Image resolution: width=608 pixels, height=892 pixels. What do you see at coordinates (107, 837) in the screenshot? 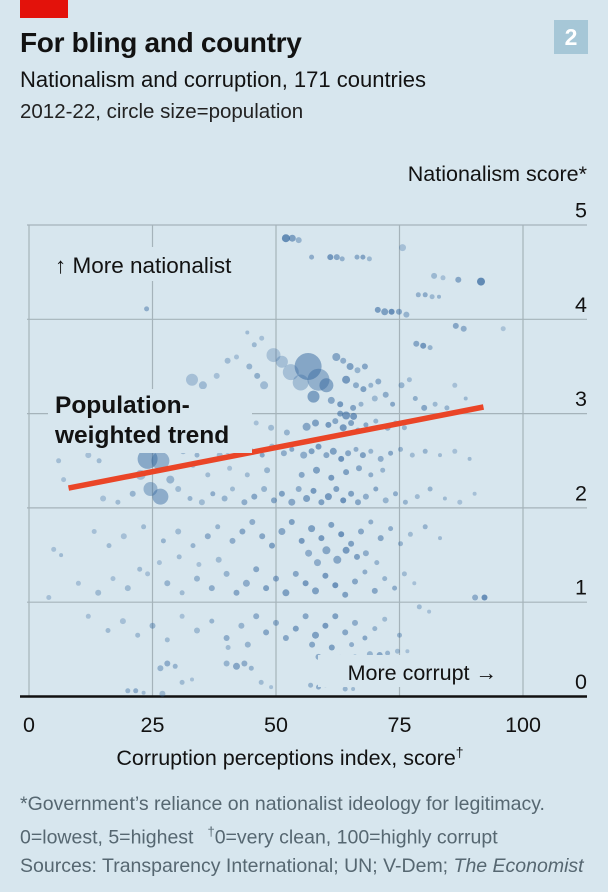
I see `footnote-scale-nationalism: 0=lowest, 5=highest` at bounding box center [107, 837].